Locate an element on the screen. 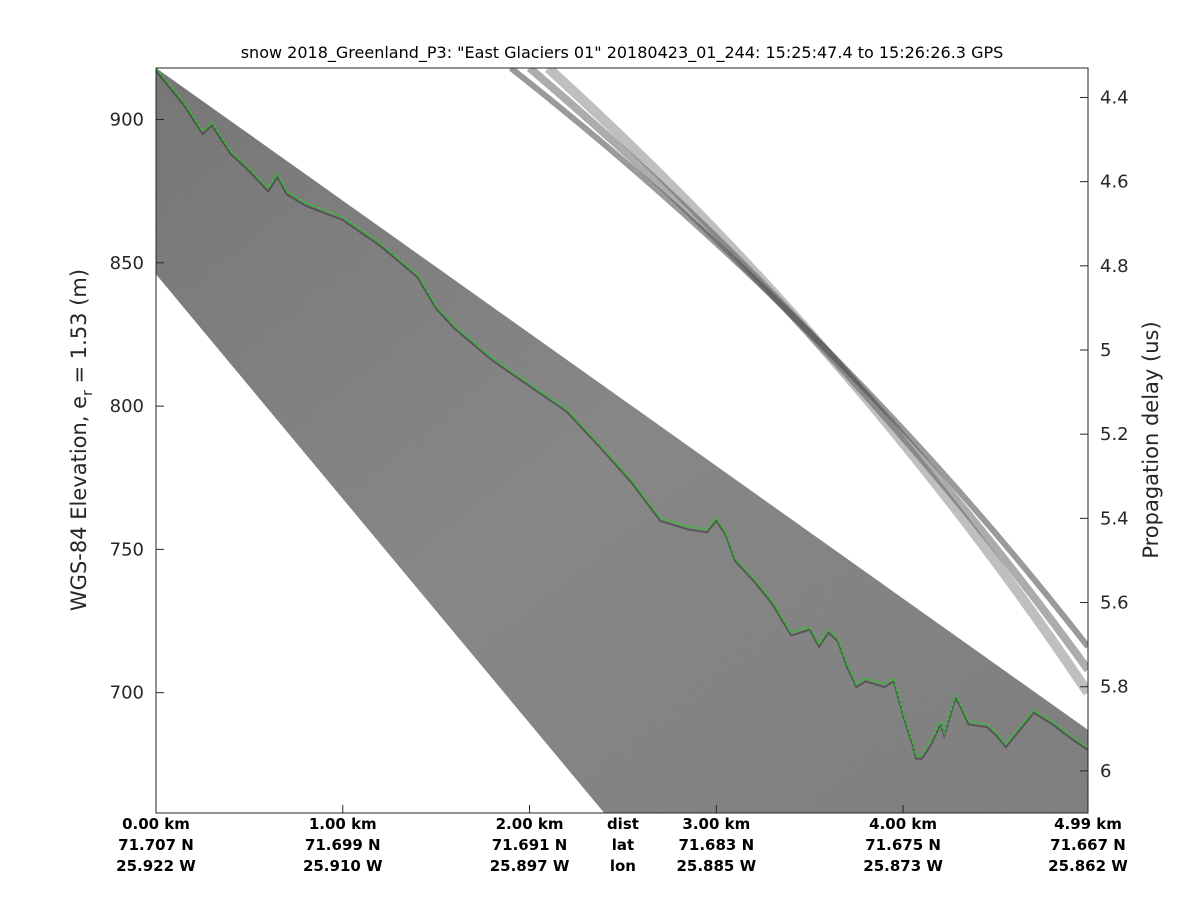 Image resolution: width=1200 pixels, height=900 pixels. y-label-subscript: r is located at coordinates (88, 393).